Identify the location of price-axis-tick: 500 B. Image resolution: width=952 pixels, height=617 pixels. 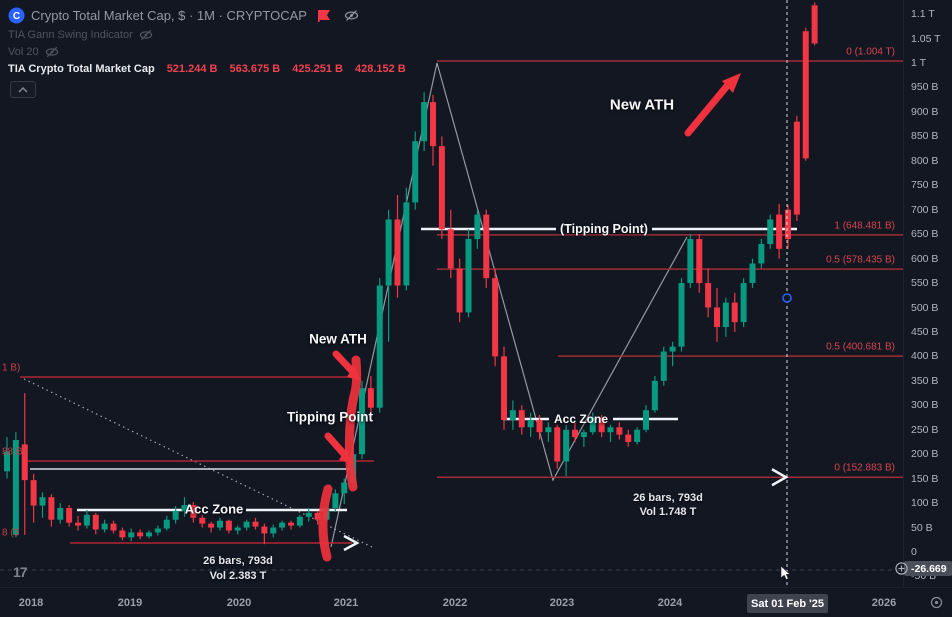
(925, 307).